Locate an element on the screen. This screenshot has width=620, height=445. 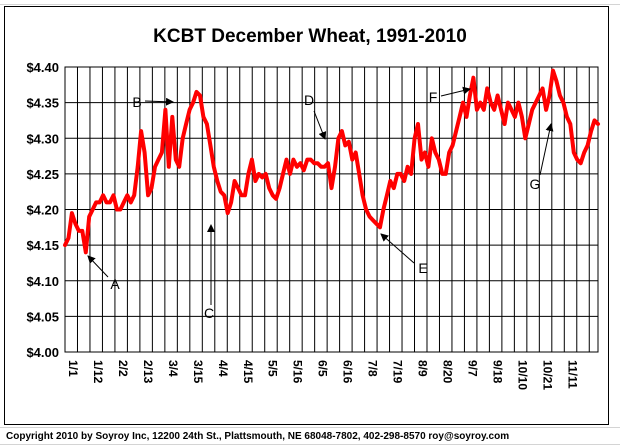
x-tick-label: 6/5 is located at coordinates (323, 368).